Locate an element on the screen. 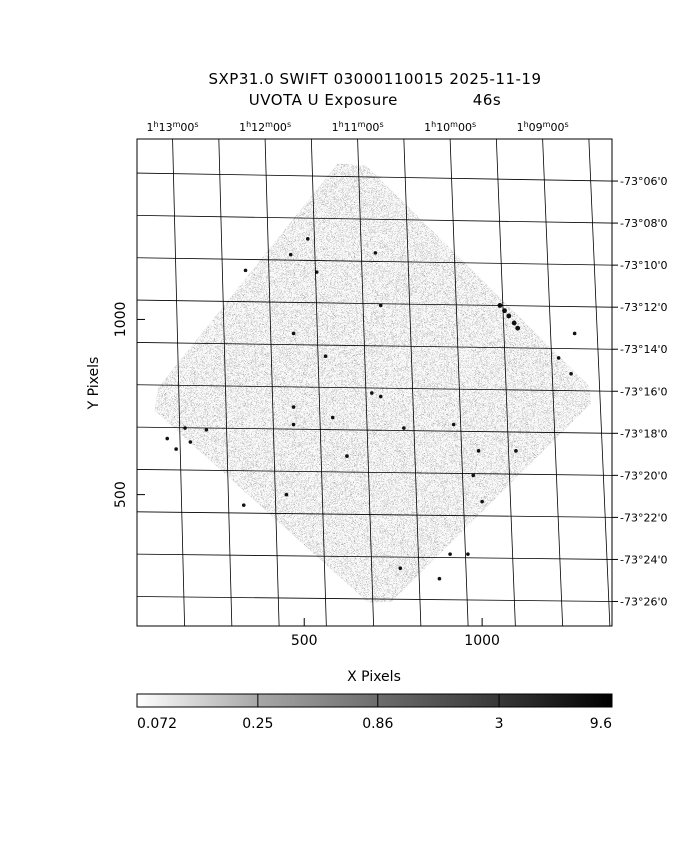 The image size is (680, 850). colorbar-tick-label: 3 is located at coordinates (499, 724).